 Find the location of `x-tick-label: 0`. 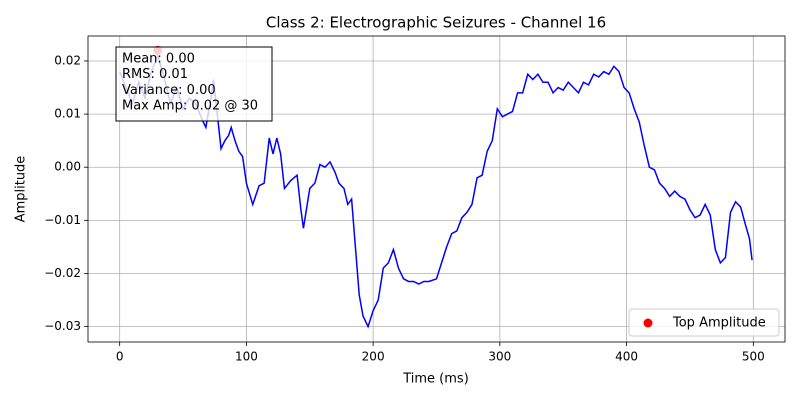

x-tick-label: 0 is located at coordinates (120, 357).